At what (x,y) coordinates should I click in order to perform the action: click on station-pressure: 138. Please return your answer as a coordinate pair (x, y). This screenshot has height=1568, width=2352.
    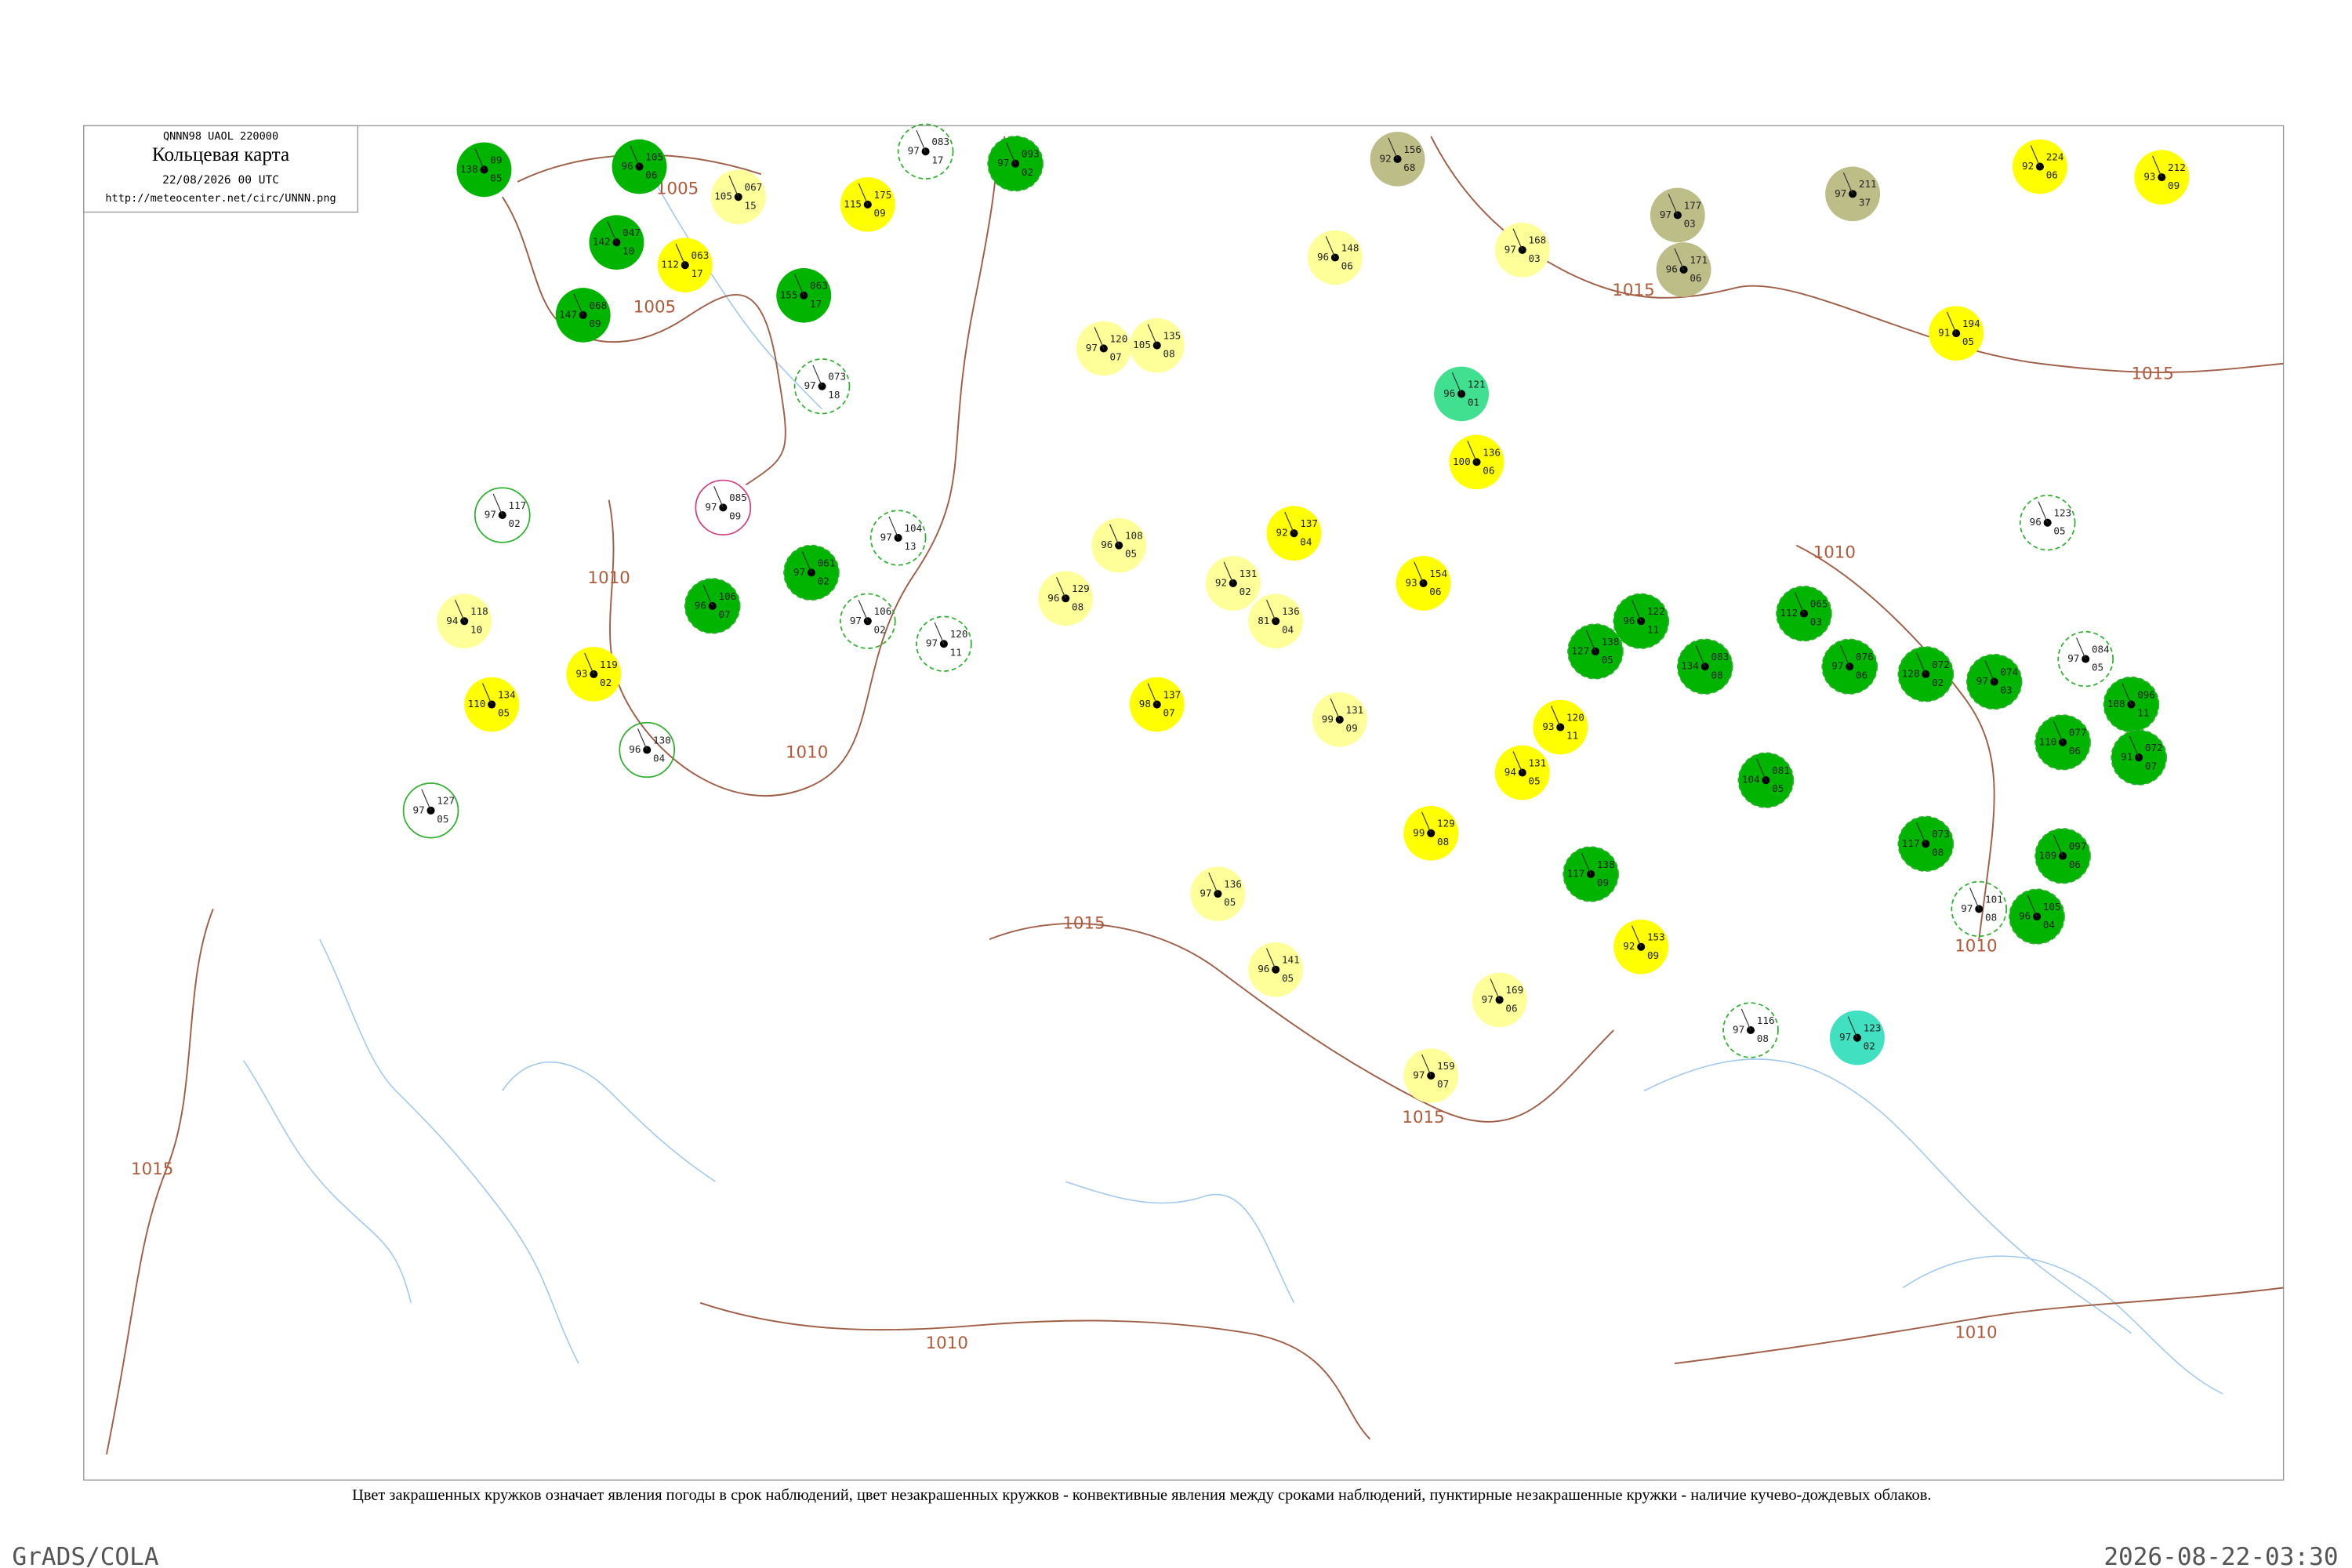
    Looking at the image, I should click on (1611, 642).